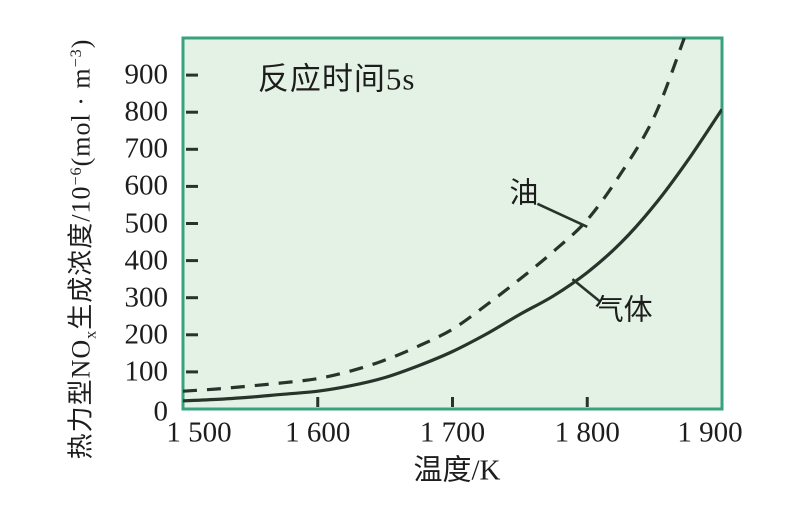 This screenshot has height=523, width=800. I want to click on x-tick-label-1500: 1 500, so click(199, 432).